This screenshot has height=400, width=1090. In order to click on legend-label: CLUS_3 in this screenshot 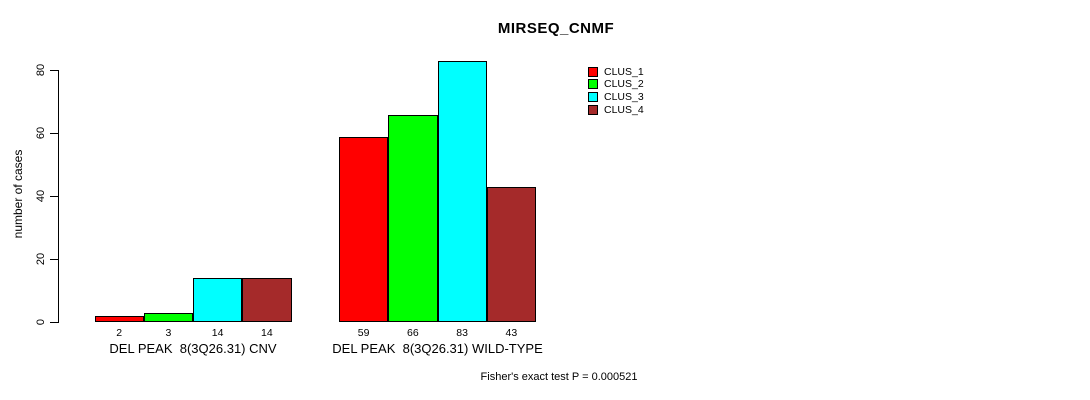, I will do `click(624, 96)`.